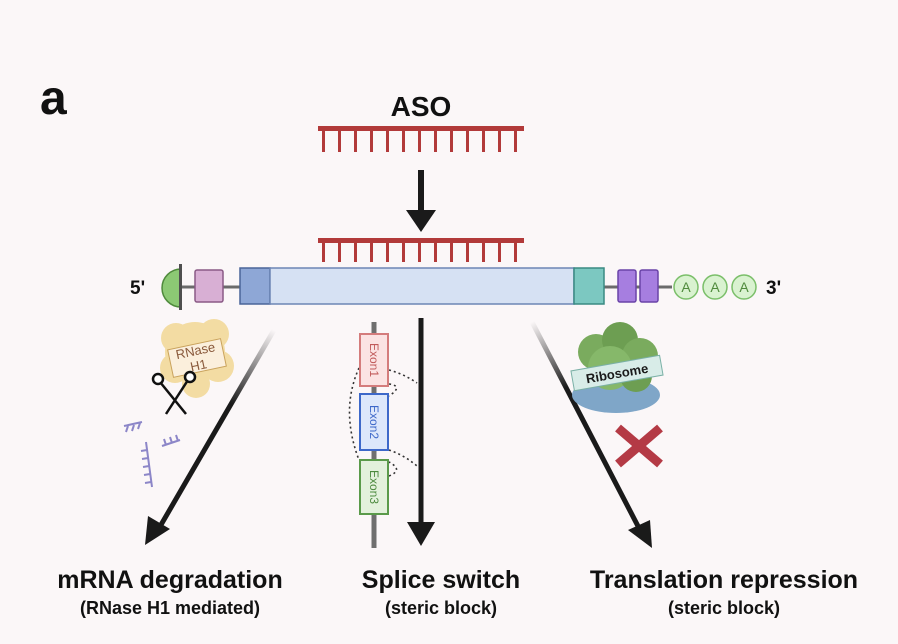 The width and height of the screenshot is (898, 644). What do you see at coordinates (589, 286) in the screenshot?
I see `stop-region` at bounding box center [589, 286].